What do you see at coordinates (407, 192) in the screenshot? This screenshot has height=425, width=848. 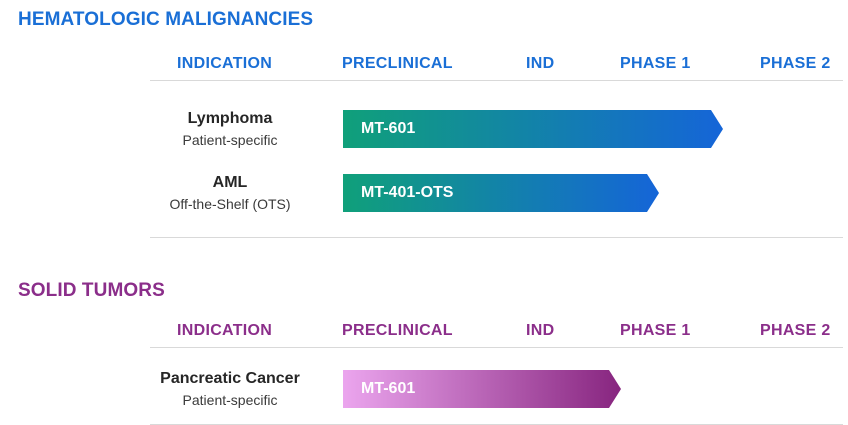 I see `program-label: MT-401-OTS` at bounding box center [407, 192].